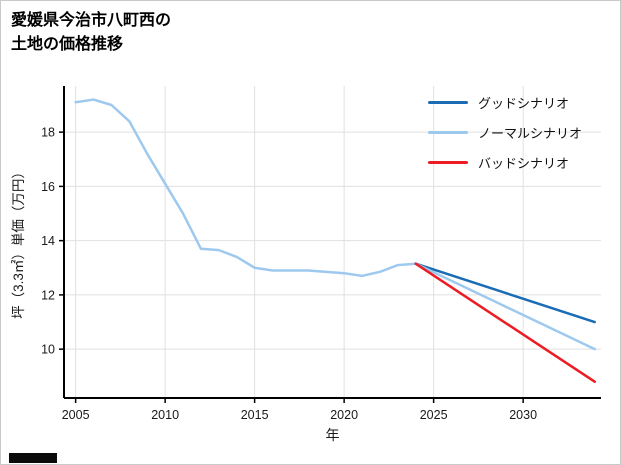 This screenshot has height=465, width=621. Describe the element at coordinates (76, 415) in the screenshot. I see `x-tick-label: 2005` at that location.